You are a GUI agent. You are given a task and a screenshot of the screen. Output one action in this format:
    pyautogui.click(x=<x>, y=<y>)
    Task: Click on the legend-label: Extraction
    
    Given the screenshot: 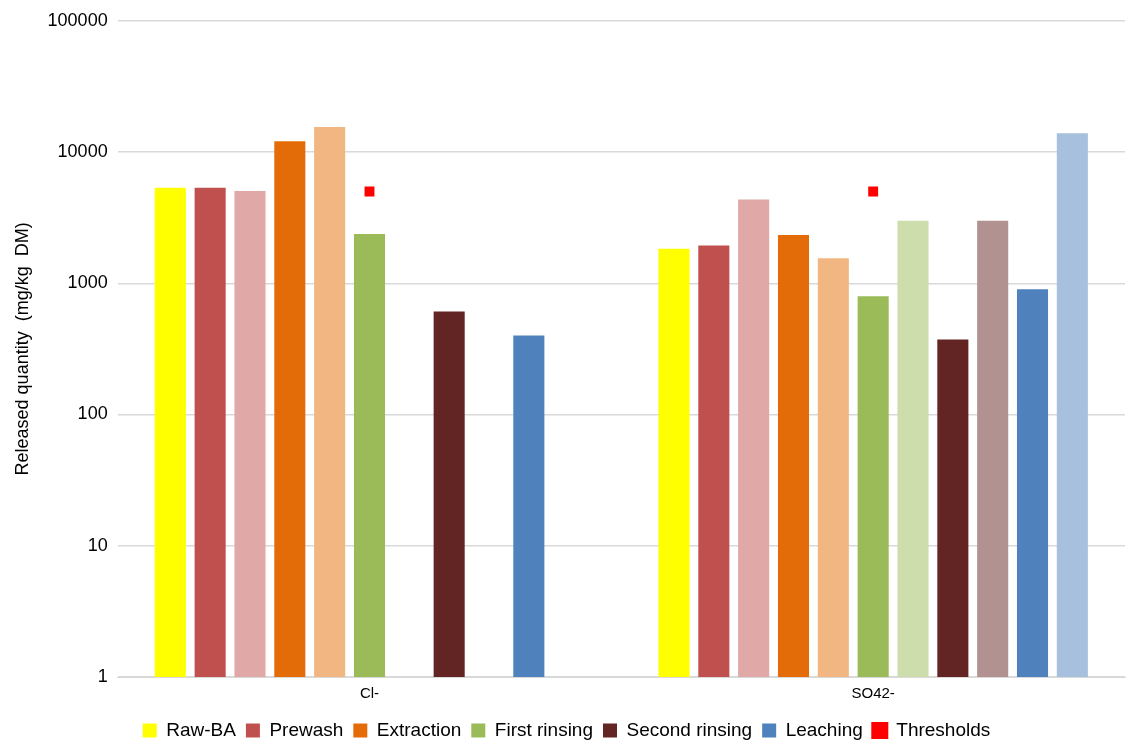 What is the action you would take?
    pyautogui.click(x=419, y=729)
    